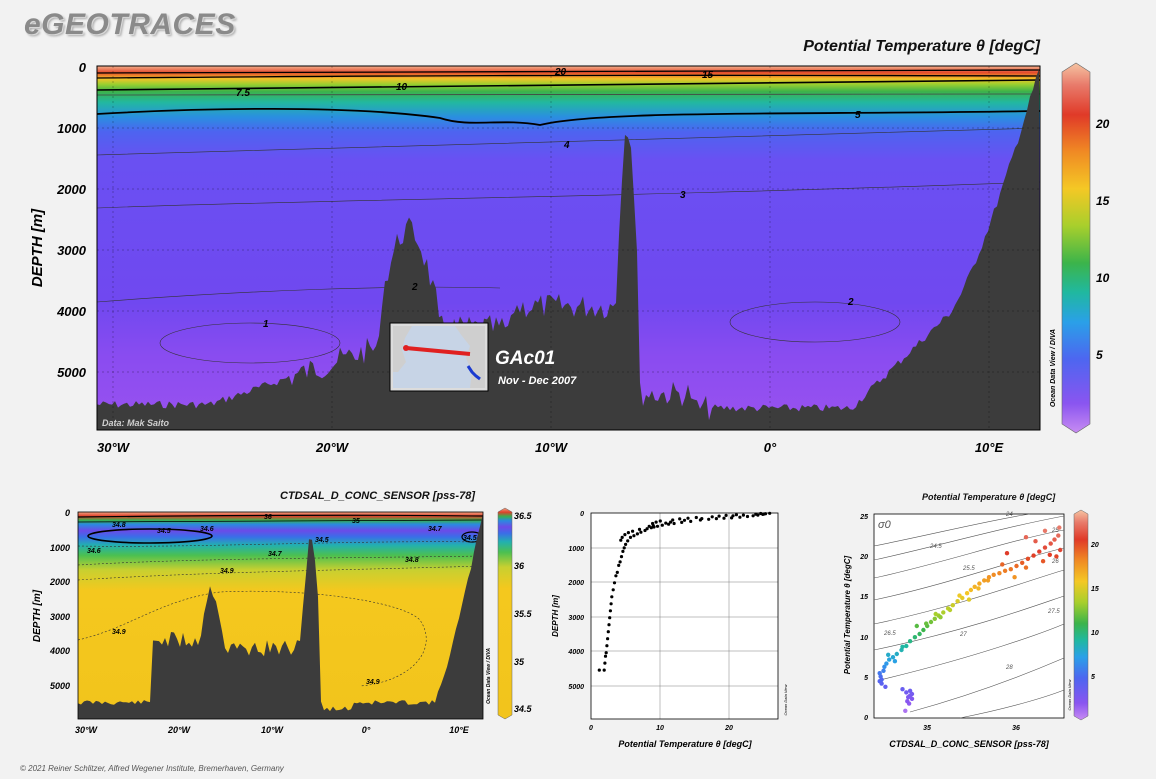 This screenshot has width=1156, height=779. Describe the element at coordinates (989, 447) in the screenshot. I see `x-tick: 10°E` at that location.